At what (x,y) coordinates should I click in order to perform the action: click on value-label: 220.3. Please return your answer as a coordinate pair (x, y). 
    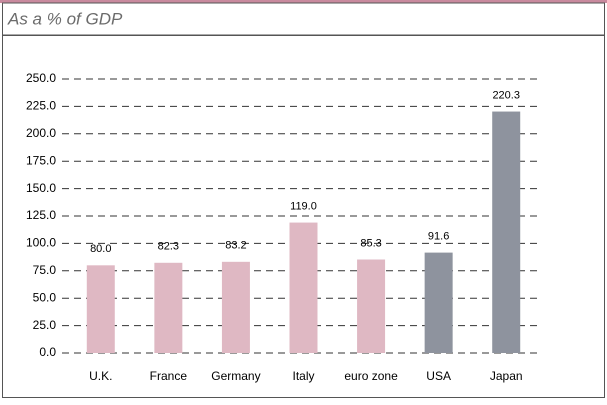
    Looking at the image, I should click on (506, 95).